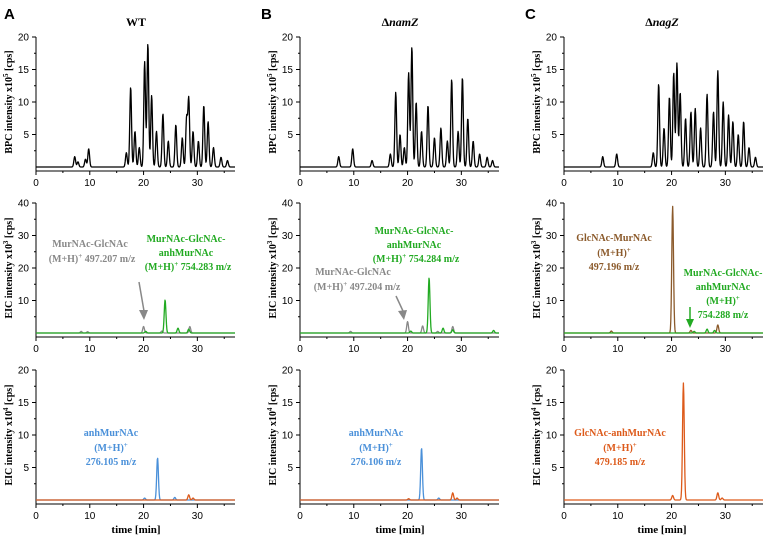 The height and width of the screenshot is (536, 767). I want to click on annotation-b-green-line3: (M+H)+ 754.284 m/z, so click(416, 258).